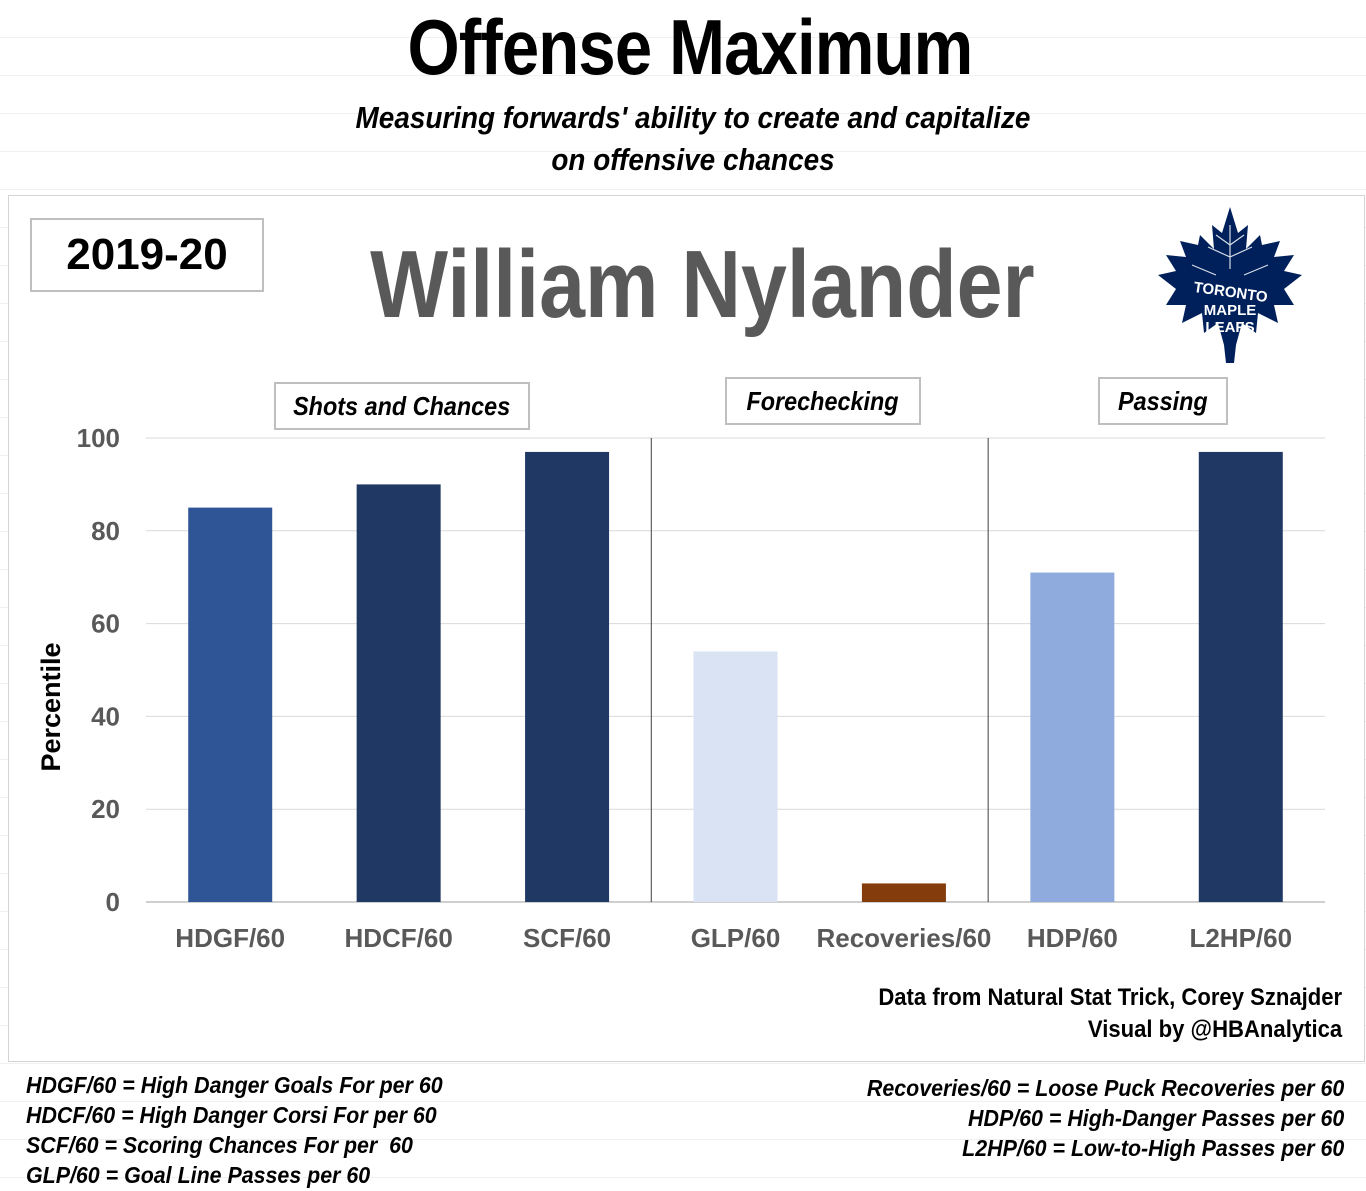  I want to click on group-label-passing: Passing, so click(1163, 401).